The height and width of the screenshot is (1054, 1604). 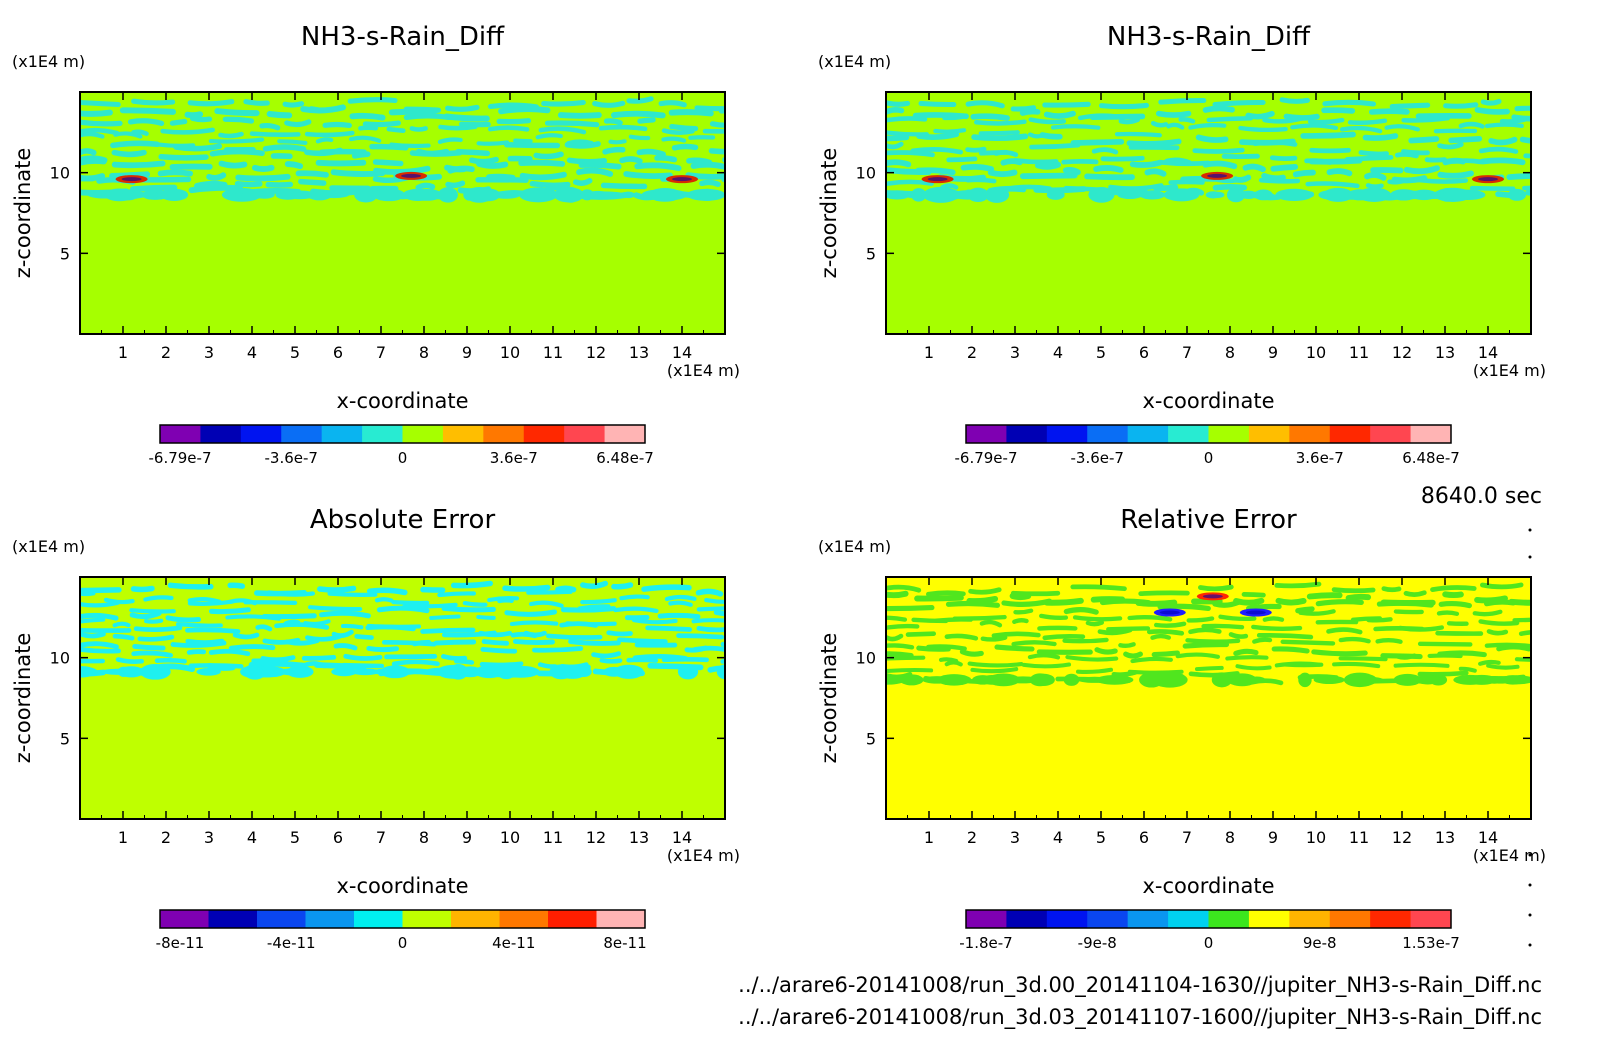 I want to click on colorbar-label: -1.8e-7, so click(x=985, y=943).